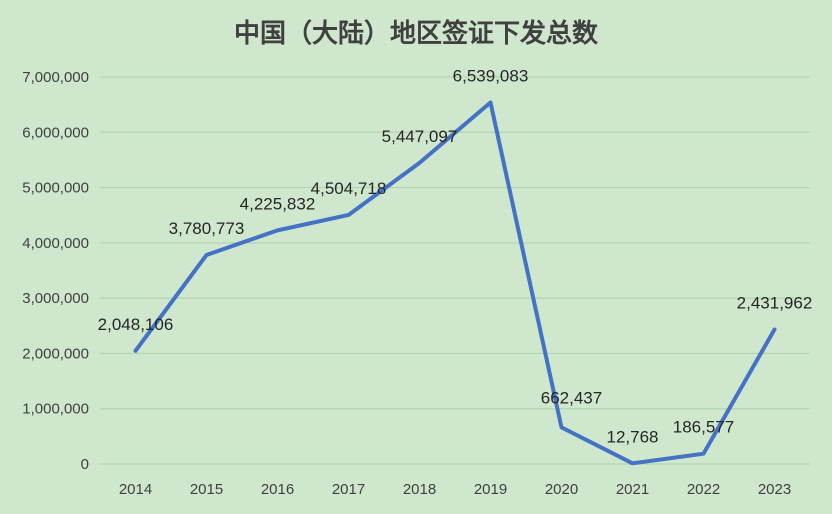  I want to click on x-tick-label: 2018, so click(419, 489).